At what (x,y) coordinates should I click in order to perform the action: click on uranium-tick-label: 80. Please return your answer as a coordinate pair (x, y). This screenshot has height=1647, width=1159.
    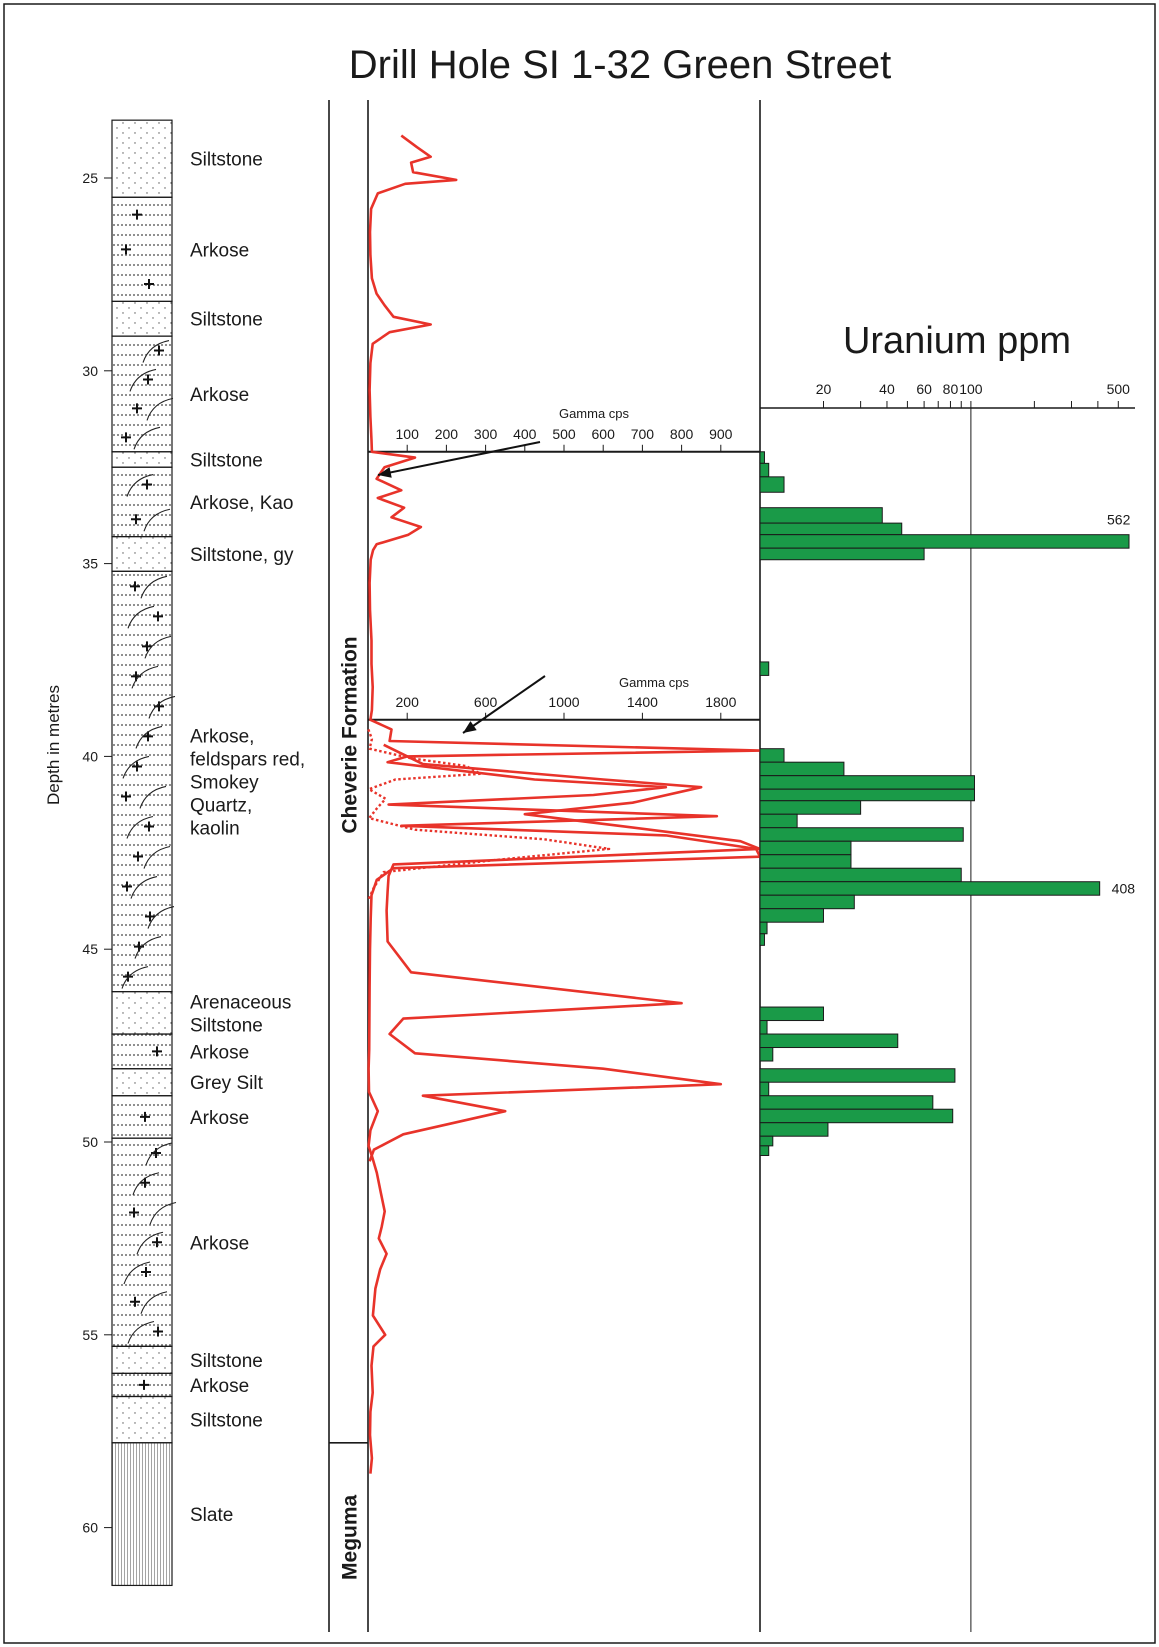
    Looking at the image, I should click on (951, 389).